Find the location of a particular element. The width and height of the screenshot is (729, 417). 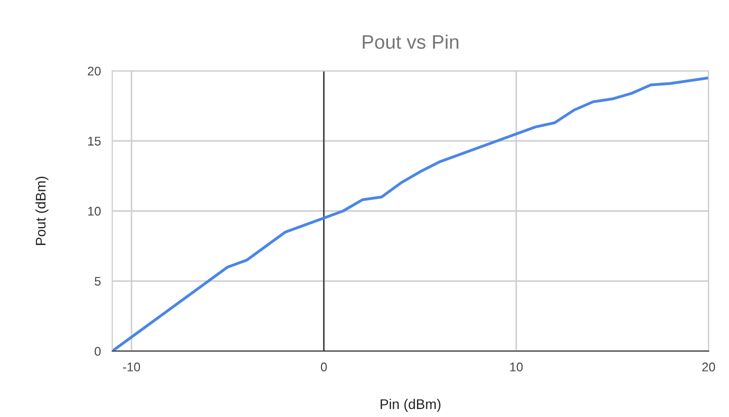

x-axis-title: Pin (dBm) is located at coordinates (410, 405).